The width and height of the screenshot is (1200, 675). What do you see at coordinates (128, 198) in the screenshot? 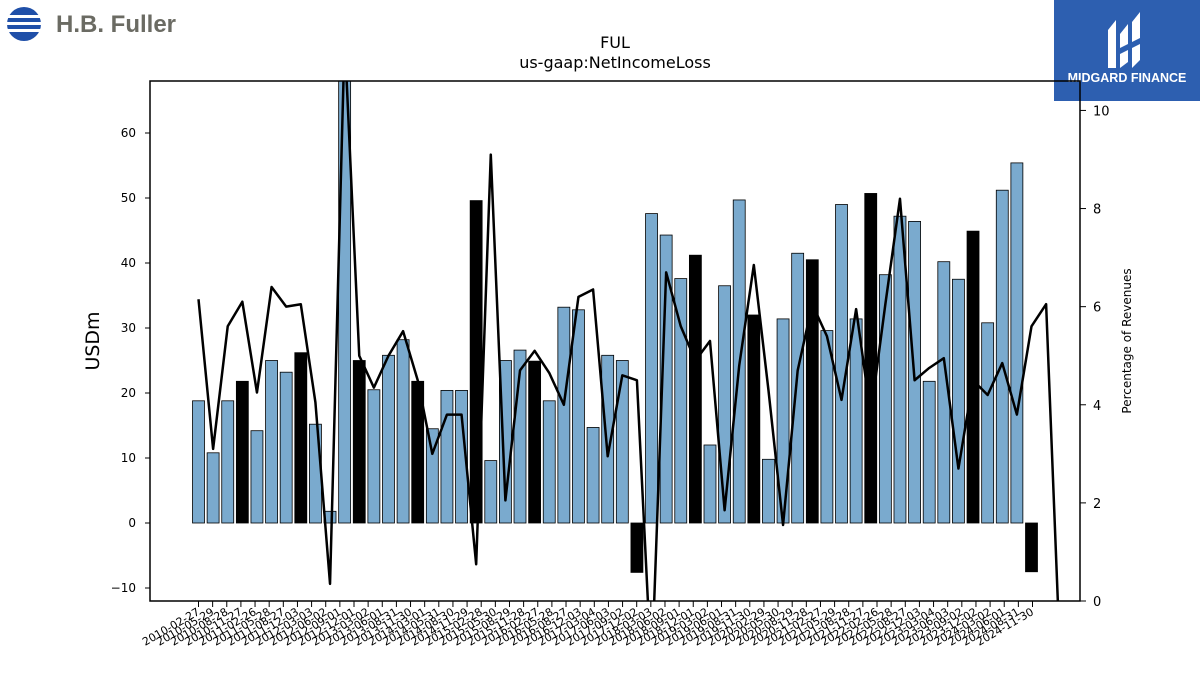
I see `y-tick-label: 50` at bounding box center [128, 198].